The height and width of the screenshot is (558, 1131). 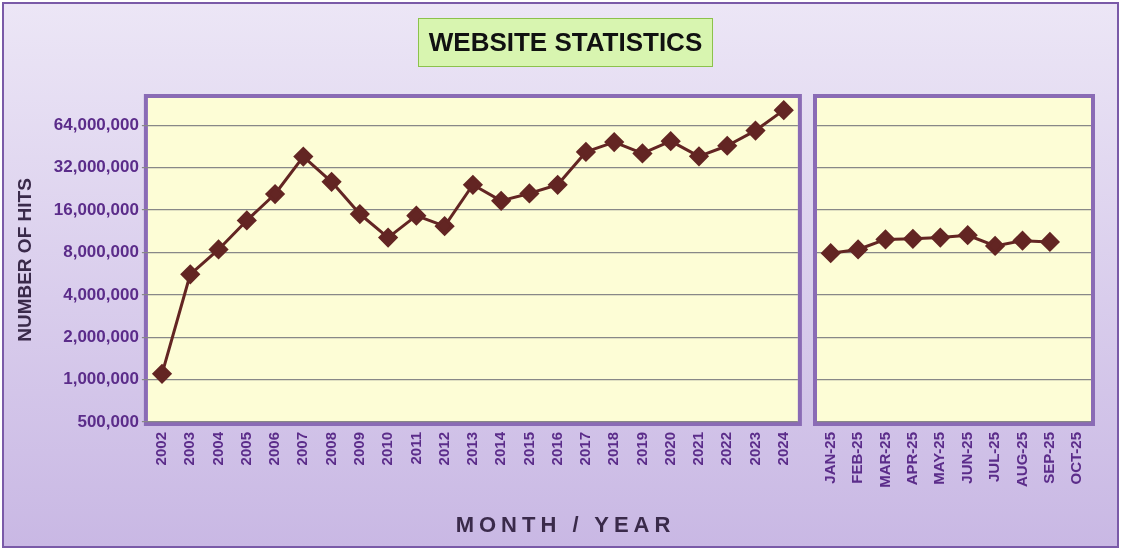 What do you see at coordinates (857, 458) in the screenshot?
I see `x-tick-label: FEB-25` at bounding box center [857, 458].